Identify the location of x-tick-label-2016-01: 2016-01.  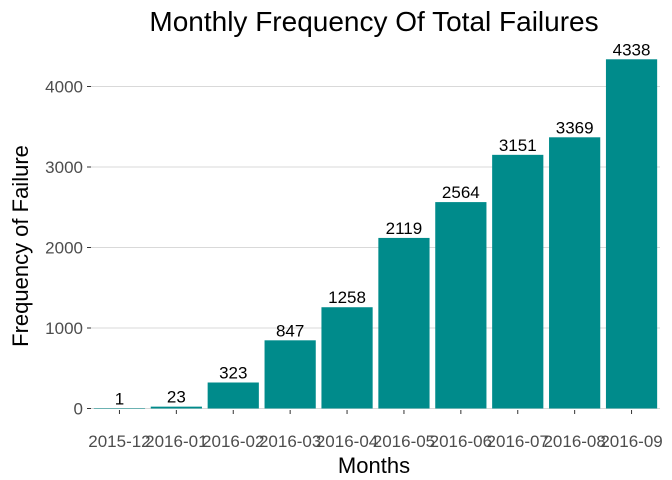
(176, 441).